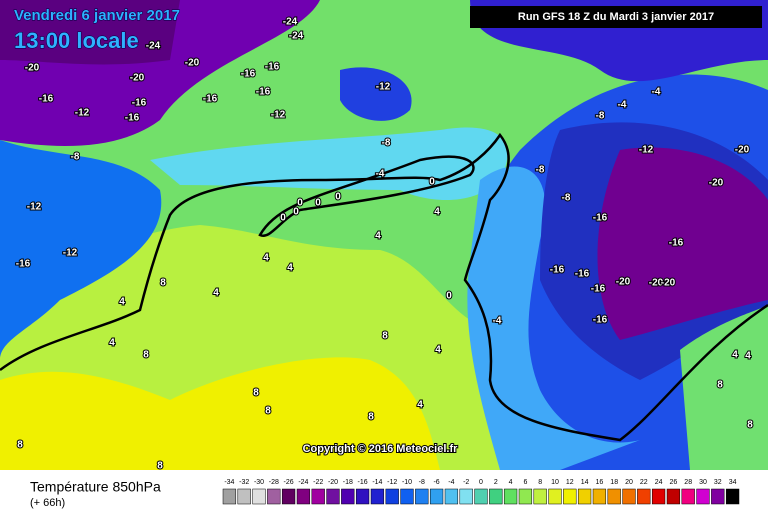  I want to click on colorbar-label: -22, so click(318, 482).